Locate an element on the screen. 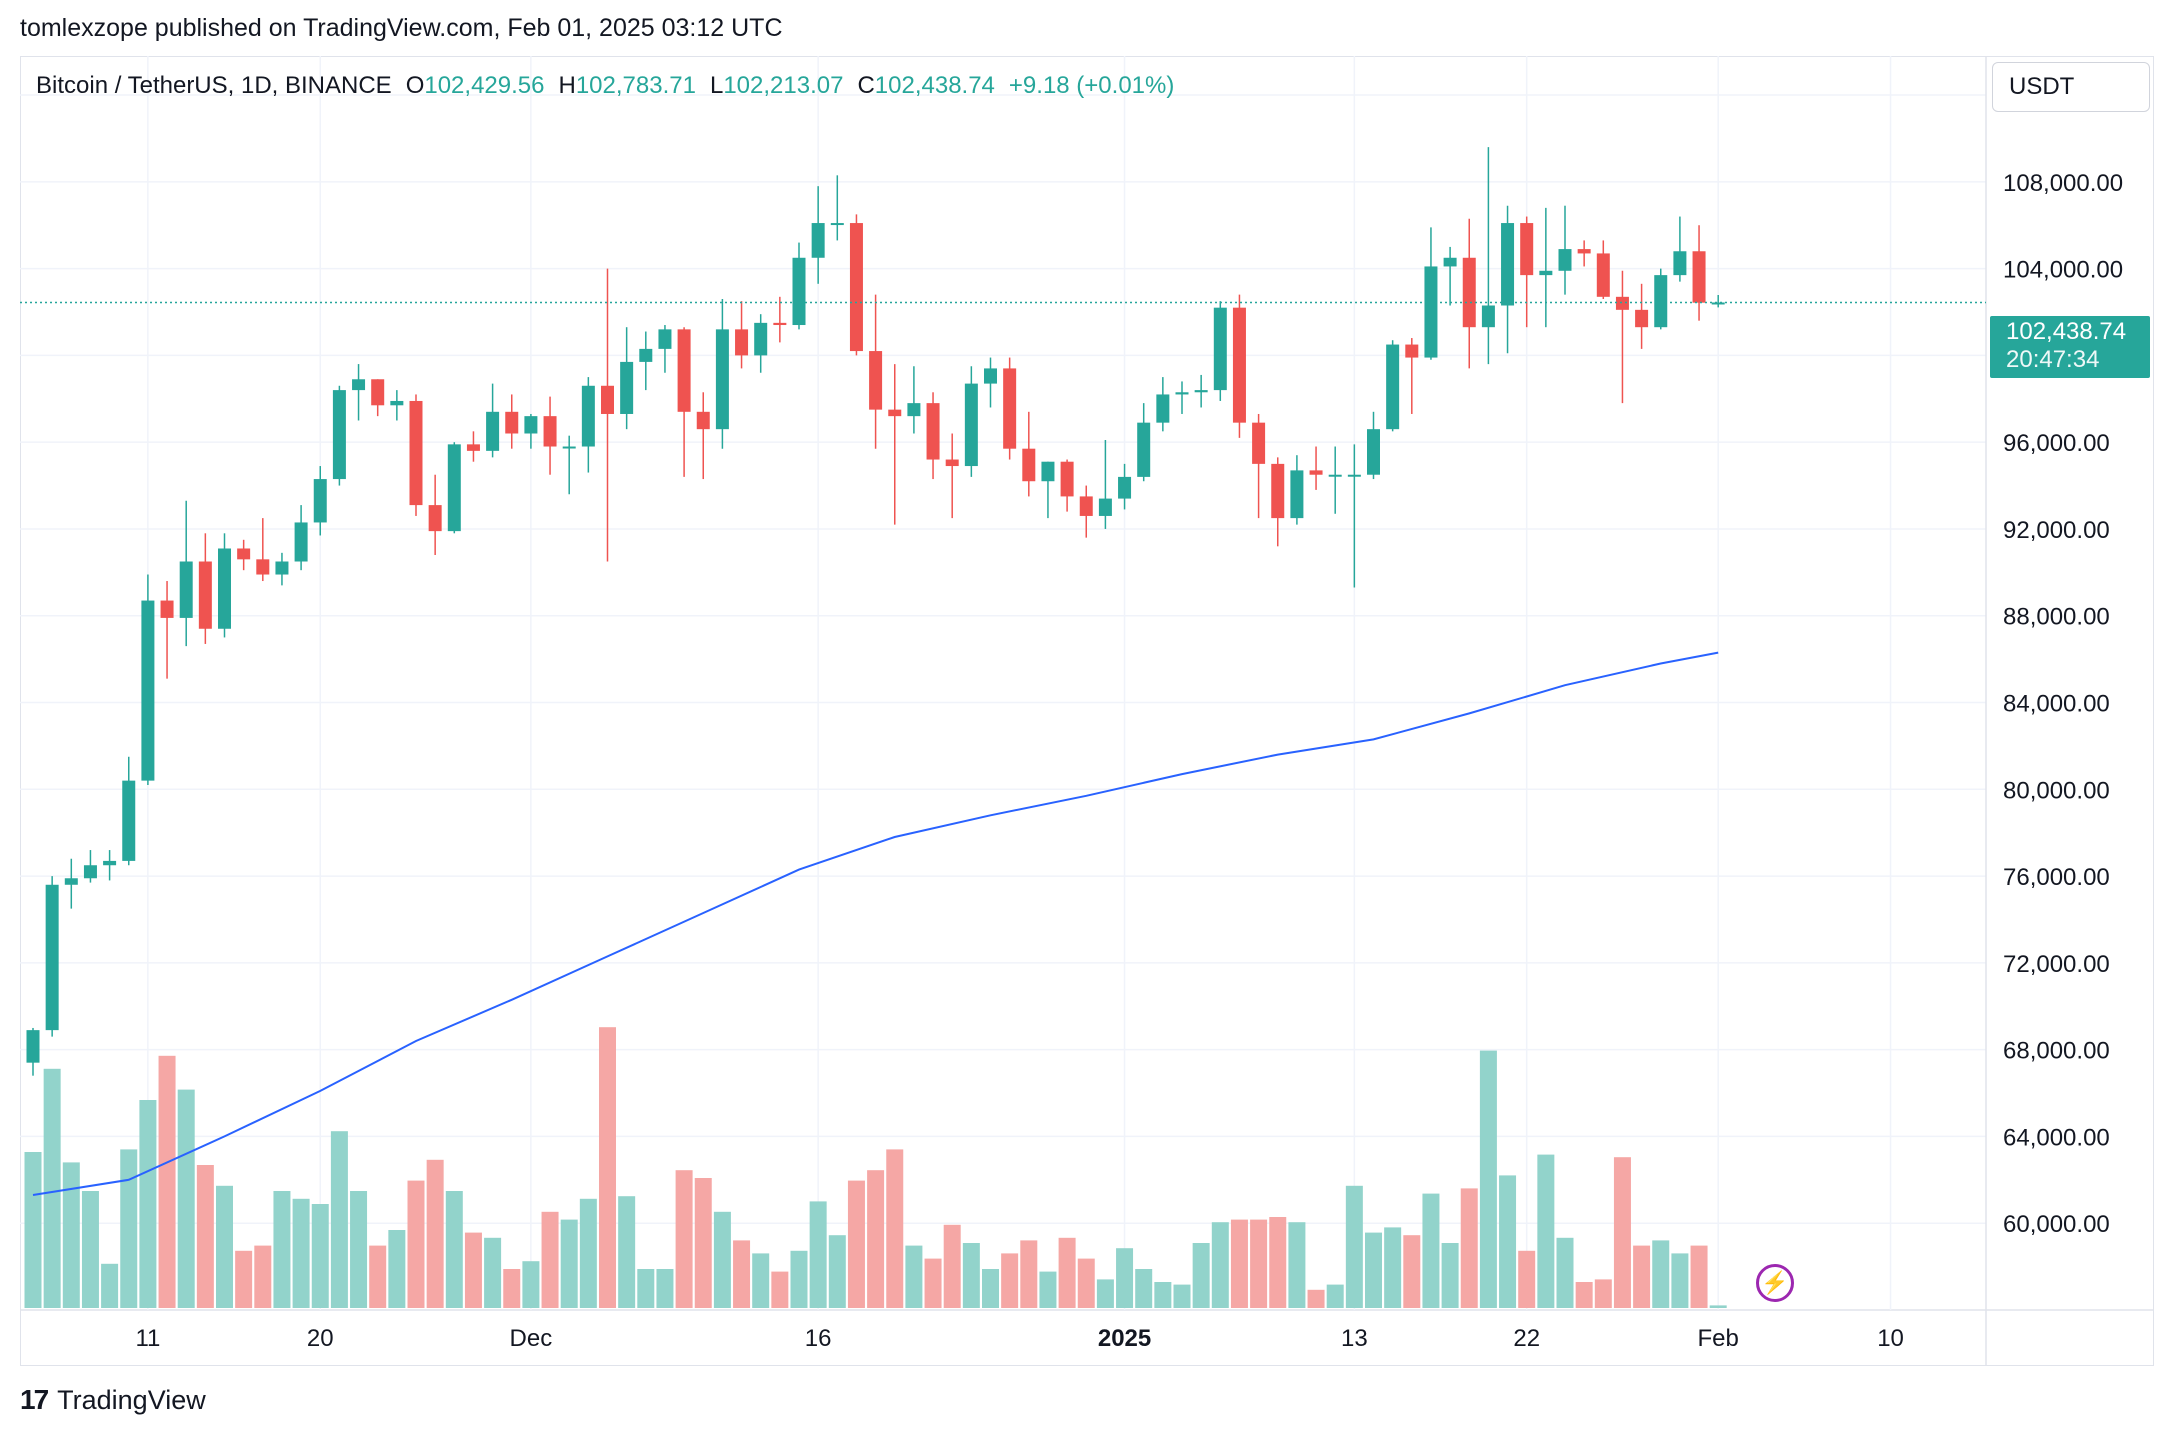  x-tick-label: 22 is located at coordinates (1526, 1338).